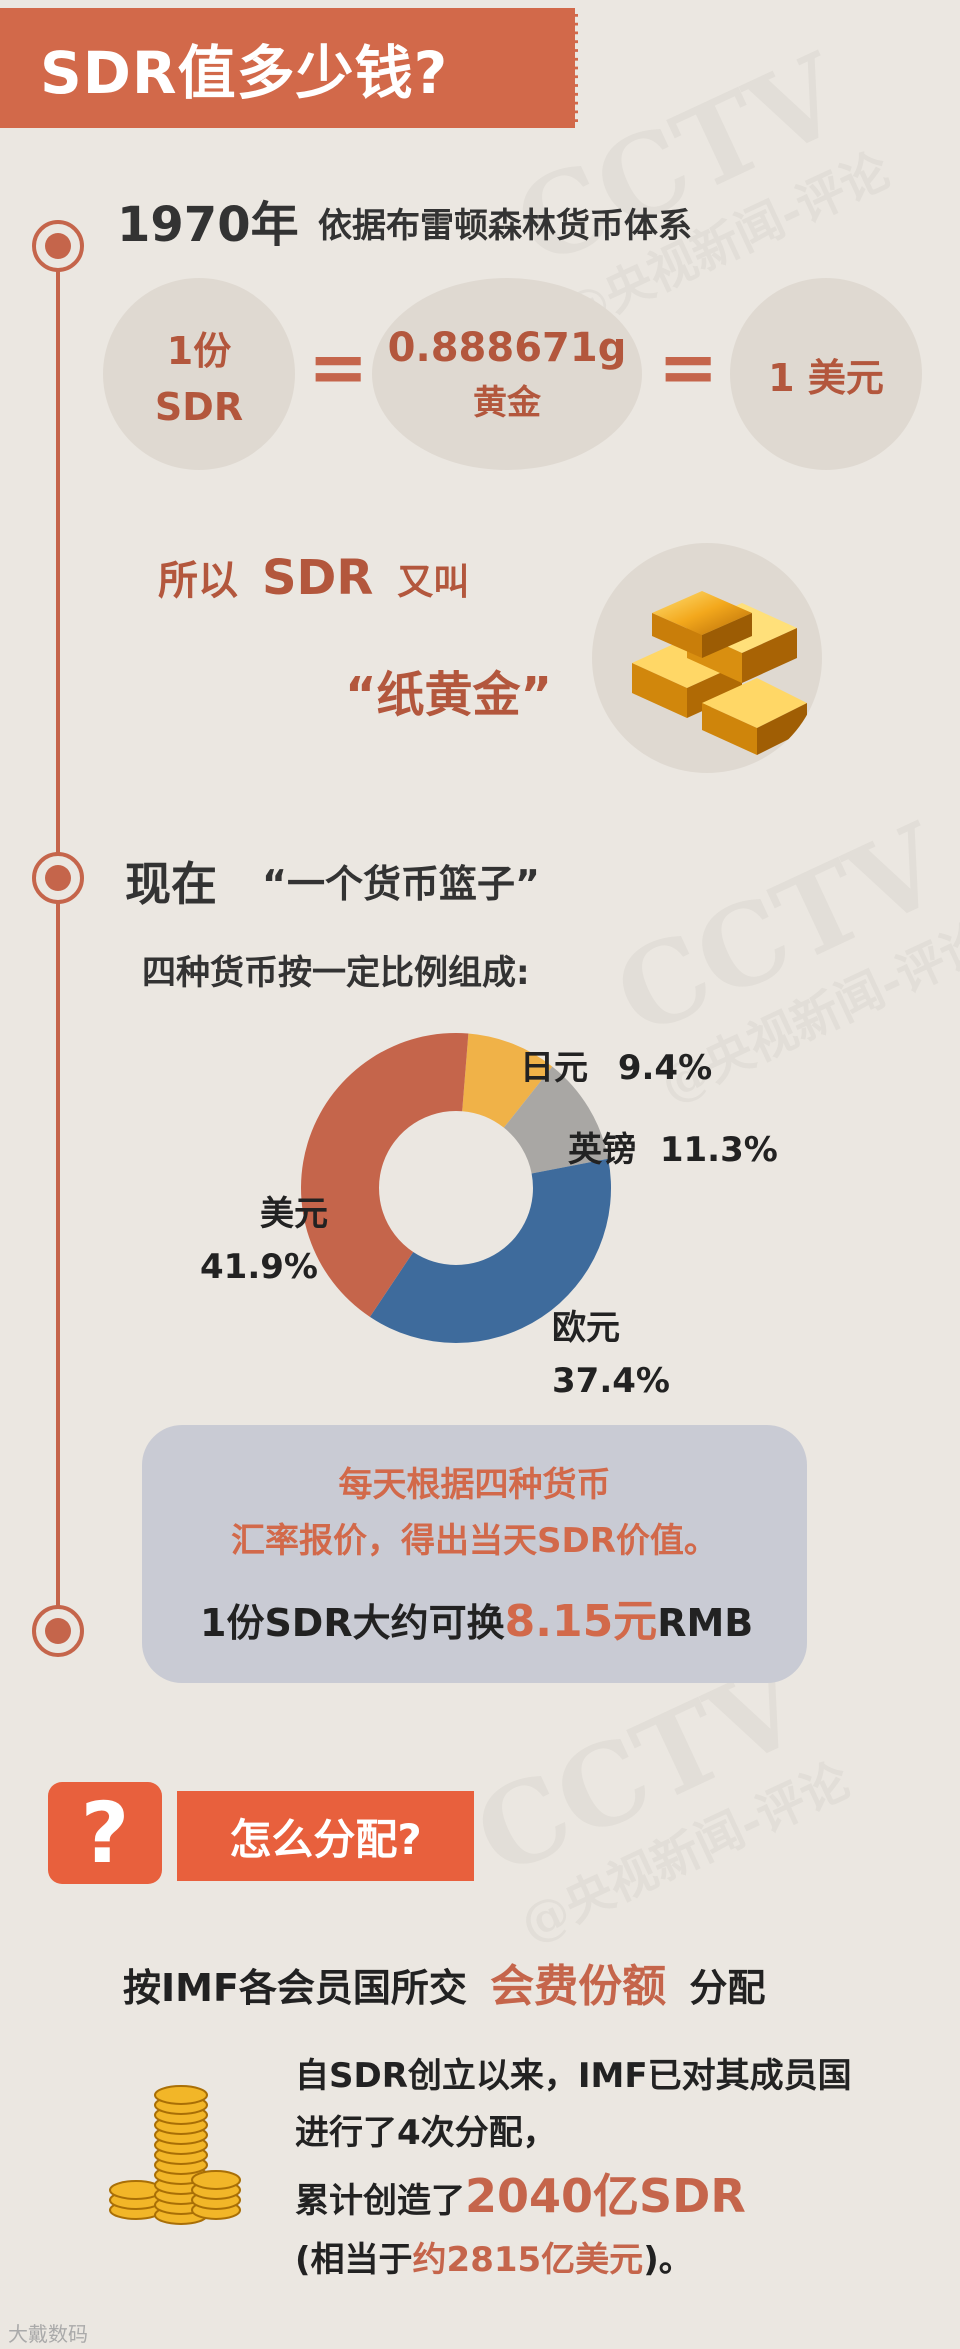 This screenshot has width=960, height=2349. Describe the element at coordinates (198, 581) in the screenshot. I see `nickname-part1: 所以` at that location.